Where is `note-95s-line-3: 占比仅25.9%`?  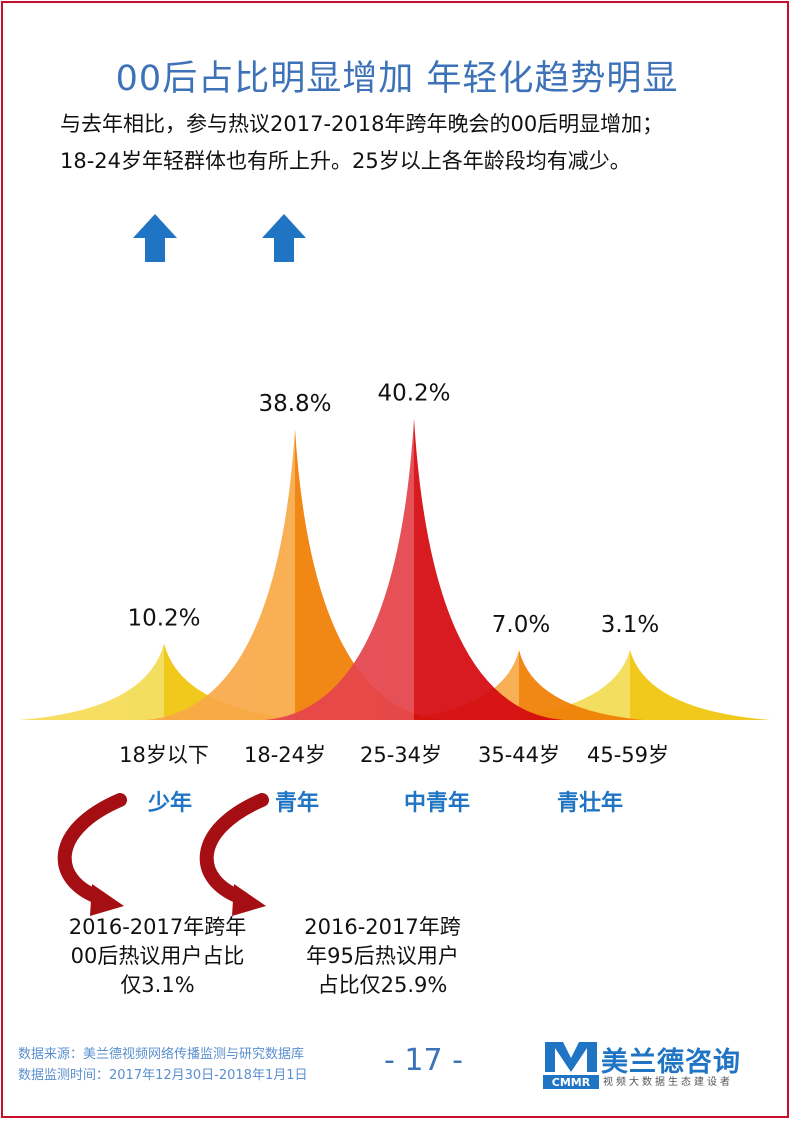 note-95s-line-3: 占比仅25.9% is located at coordinates (382, 985).